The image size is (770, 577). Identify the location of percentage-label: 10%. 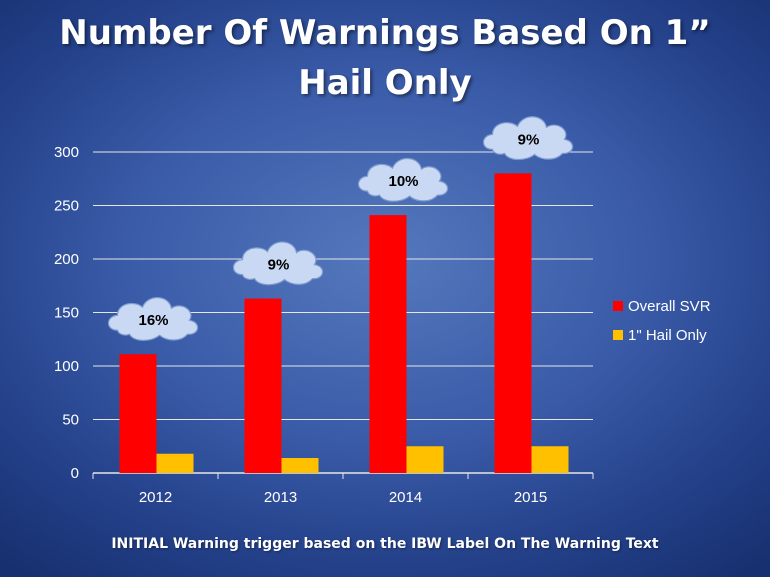
(403, 181).